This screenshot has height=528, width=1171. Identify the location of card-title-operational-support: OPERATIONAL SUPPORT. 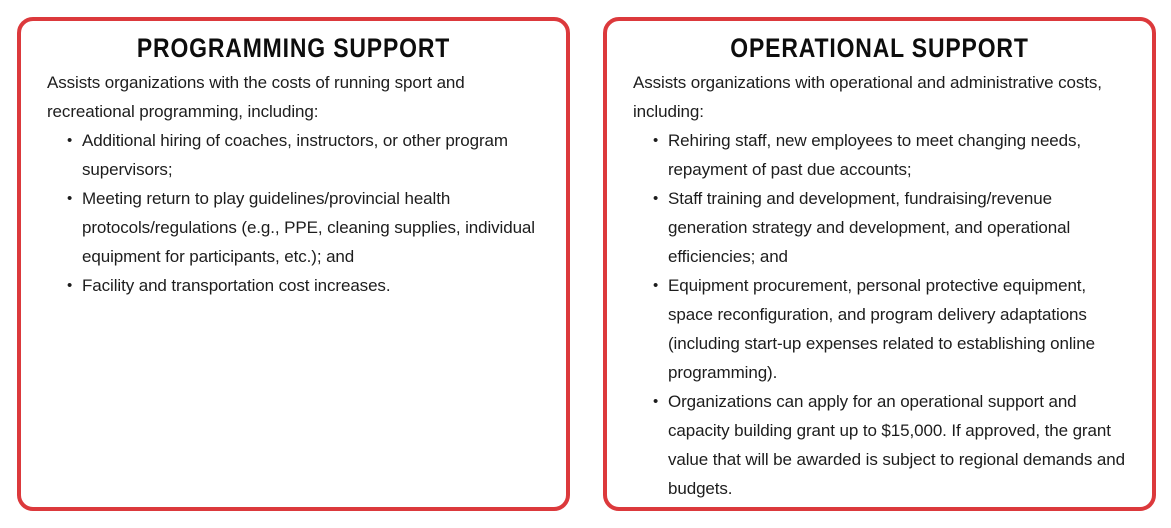
(879, 48).